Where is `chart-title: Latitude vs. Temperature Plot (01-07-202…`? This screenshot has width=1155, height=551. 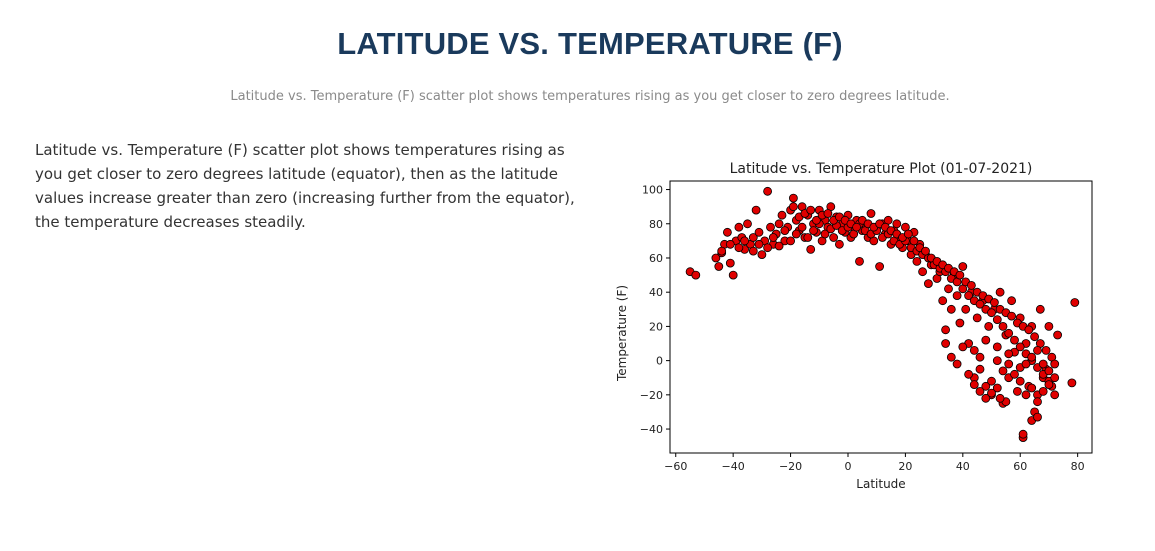 chart-title: Latitude vs. Temperature Plot (01-07-202… is located at coordinates (881, 169).